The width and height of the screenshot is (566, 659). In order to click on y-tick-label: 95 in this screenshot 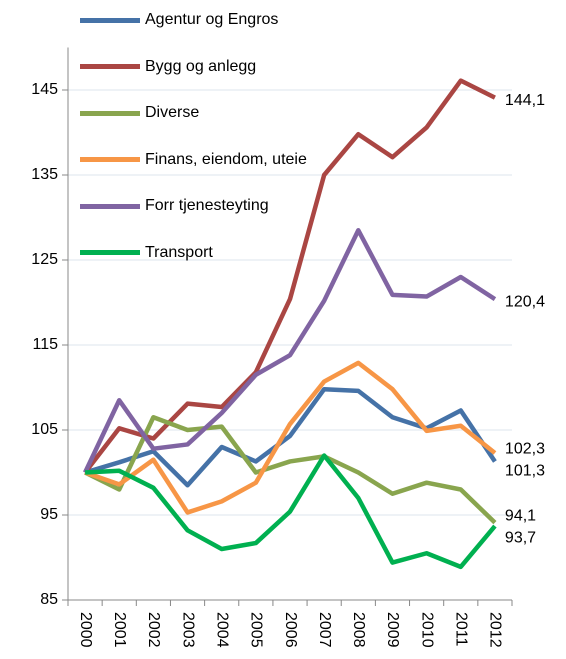, I will do `click(49, 514)`.